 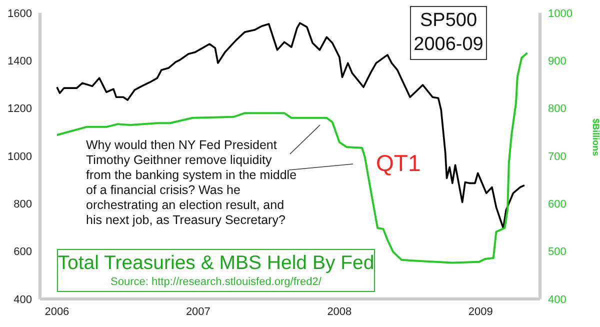 I want to click on x-tick-label: 2008, so click(x=339, y=312).